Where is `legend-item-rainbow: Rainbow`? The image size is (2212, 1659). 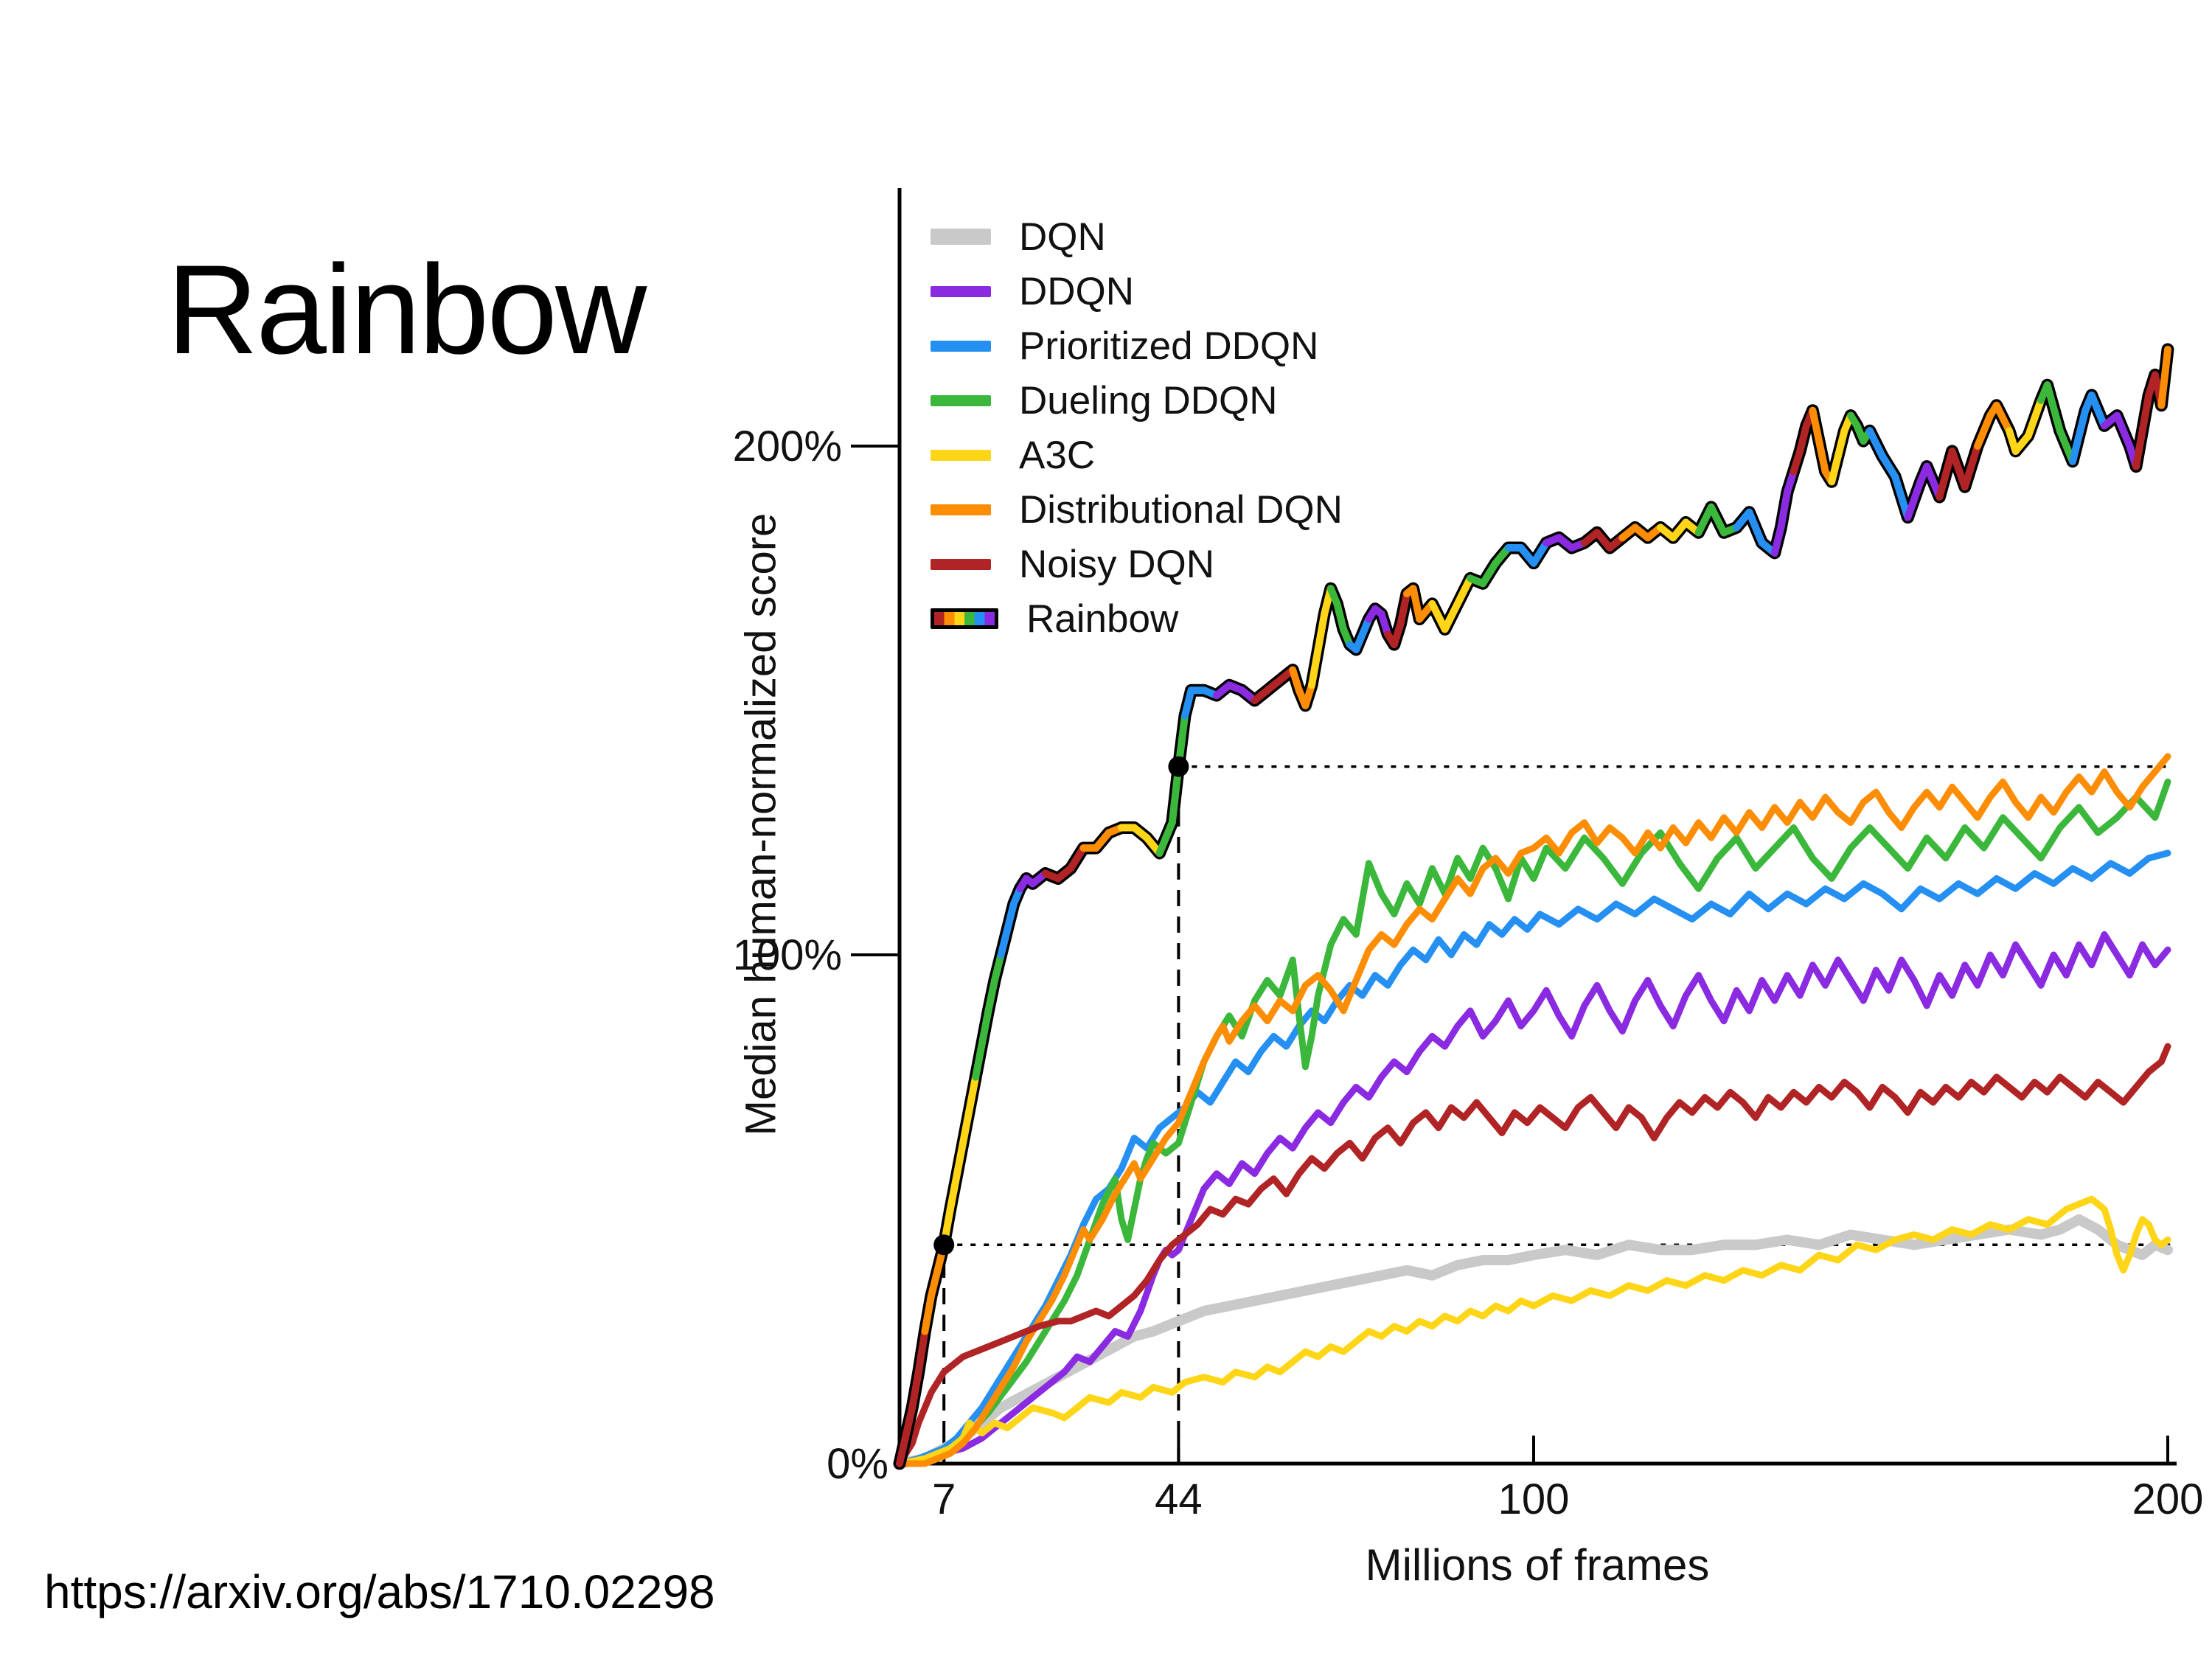
legend-item-rainbow: Rainbow is located at coordinates (1137, 618).